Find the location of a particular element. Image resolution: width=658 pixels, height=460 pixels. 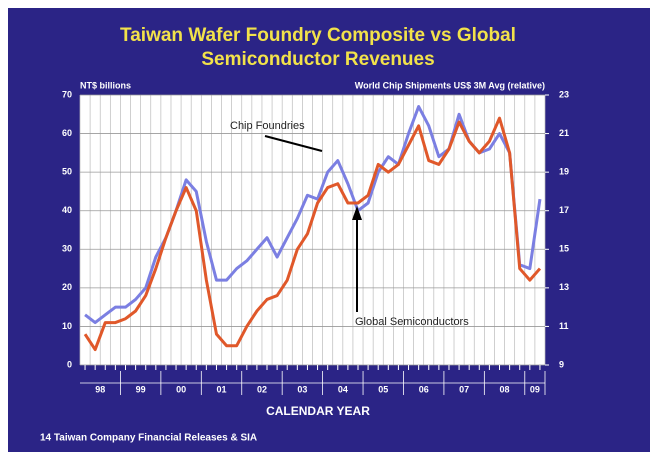

chart-title: Taiwan Wafer Foundry Composite vs Global is located at coordinates (318, 35).